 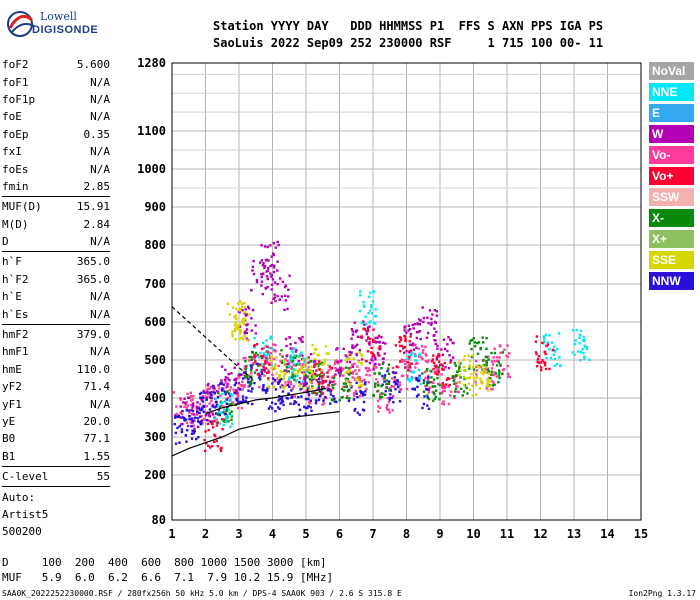 I want to click on param-key: foF1, so click(x=15, y=82).